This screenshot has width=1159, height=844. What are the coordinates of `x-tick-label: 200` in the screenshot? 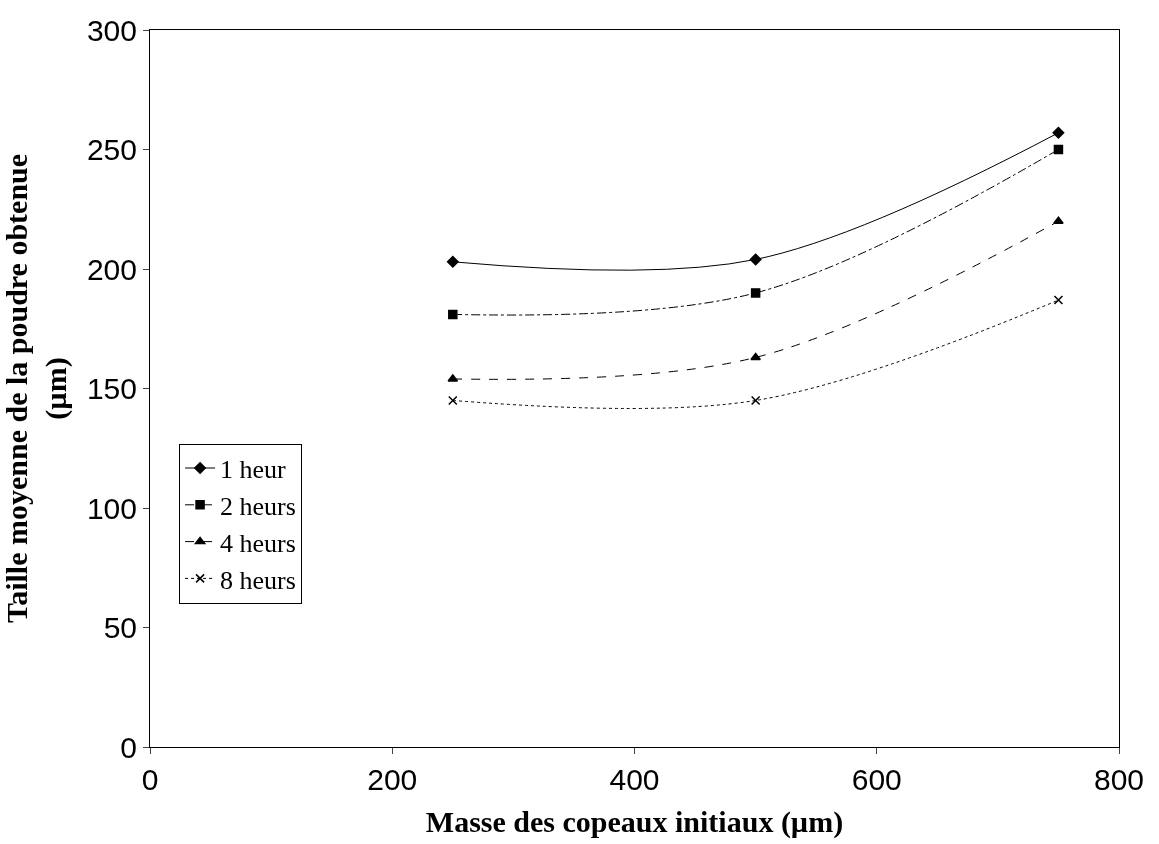 It's located at (392, 779).